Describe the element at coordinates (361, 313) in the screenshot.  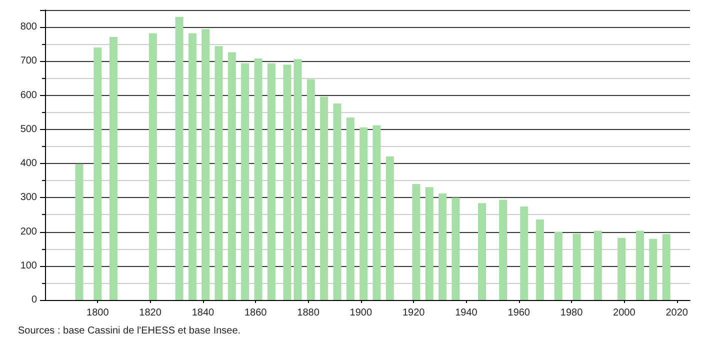
I see `x-tick-label: 1900` at that location.